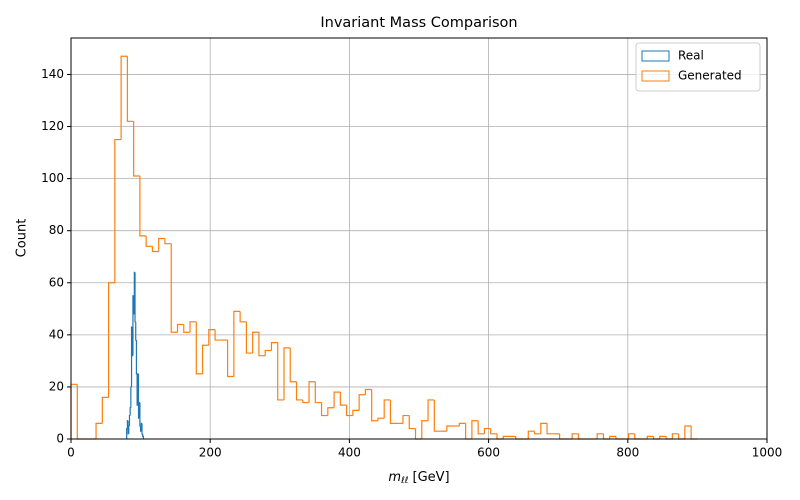 The width and height of the screenshot is (800, 500). What do you see at coordinates (431, 477) in the screenshot?
I see `x-label-unit: [GeV]` at bounding box center [431, 477].